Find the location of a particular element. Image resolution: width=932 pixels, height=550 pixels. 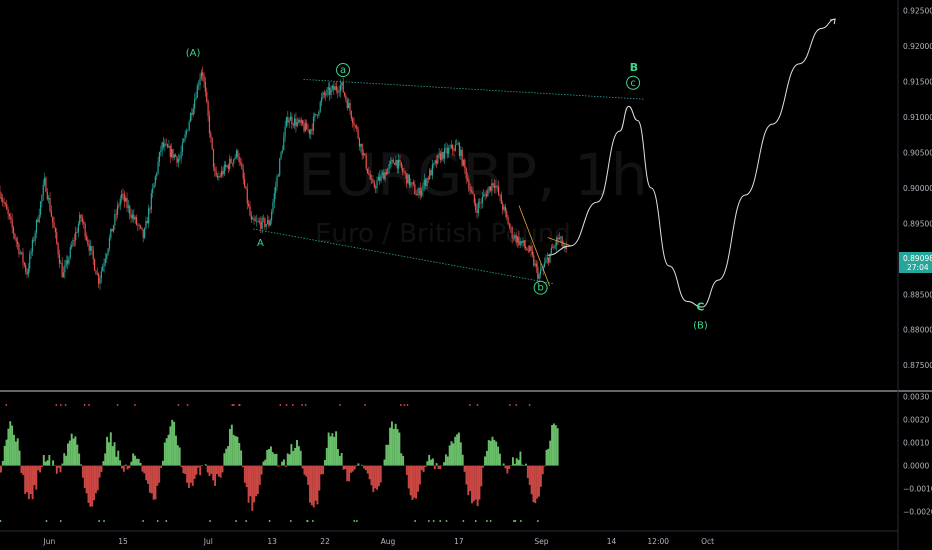

indicator-axis: 0.0030 0.0020 0.0010 0.0000 −0.0010 −0.0020 is located at coordinates (917, 455).